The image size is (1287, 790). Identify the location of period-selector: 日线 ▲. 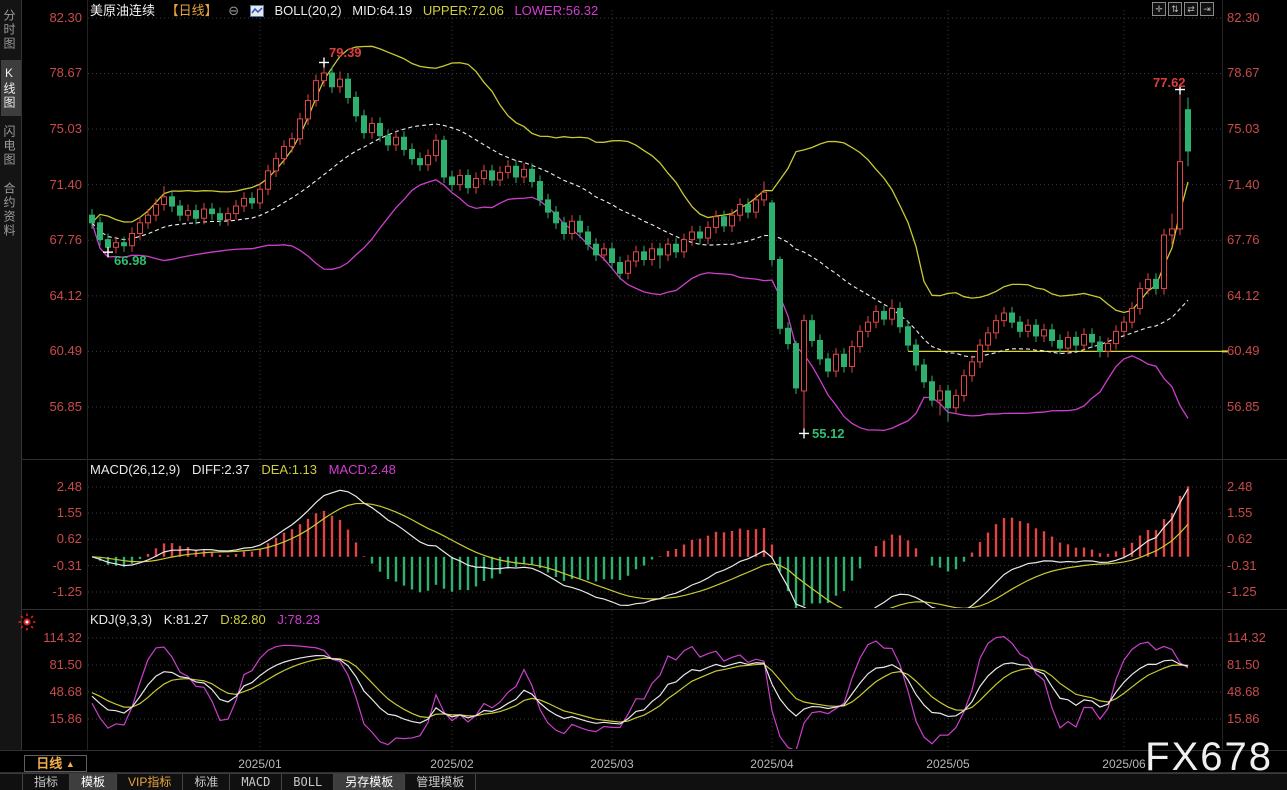
(55, 763).